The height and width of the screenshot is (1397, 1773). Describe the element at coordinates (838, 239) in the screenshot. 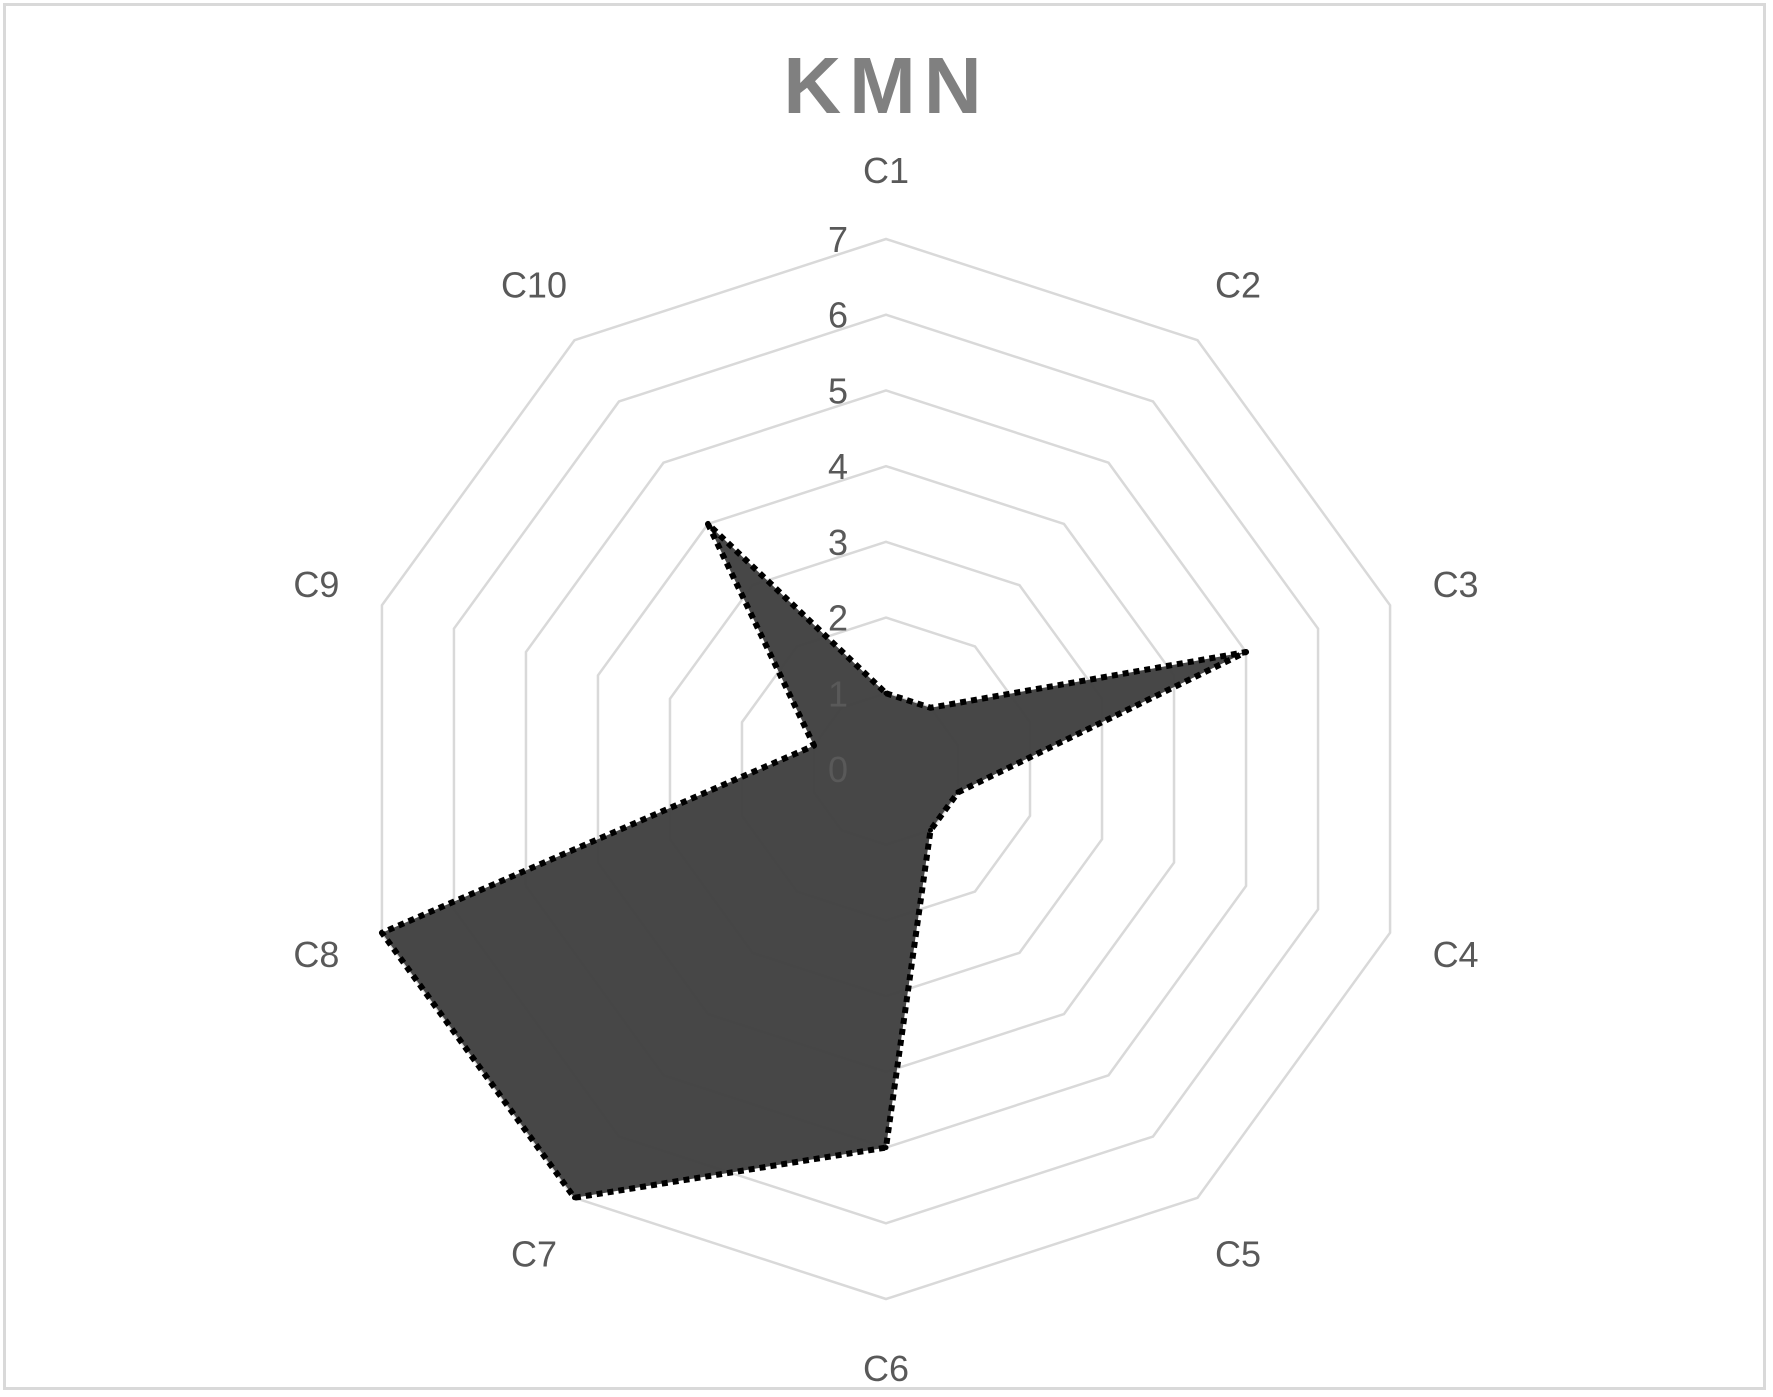

I see `tick-label-7: 7` at that location.